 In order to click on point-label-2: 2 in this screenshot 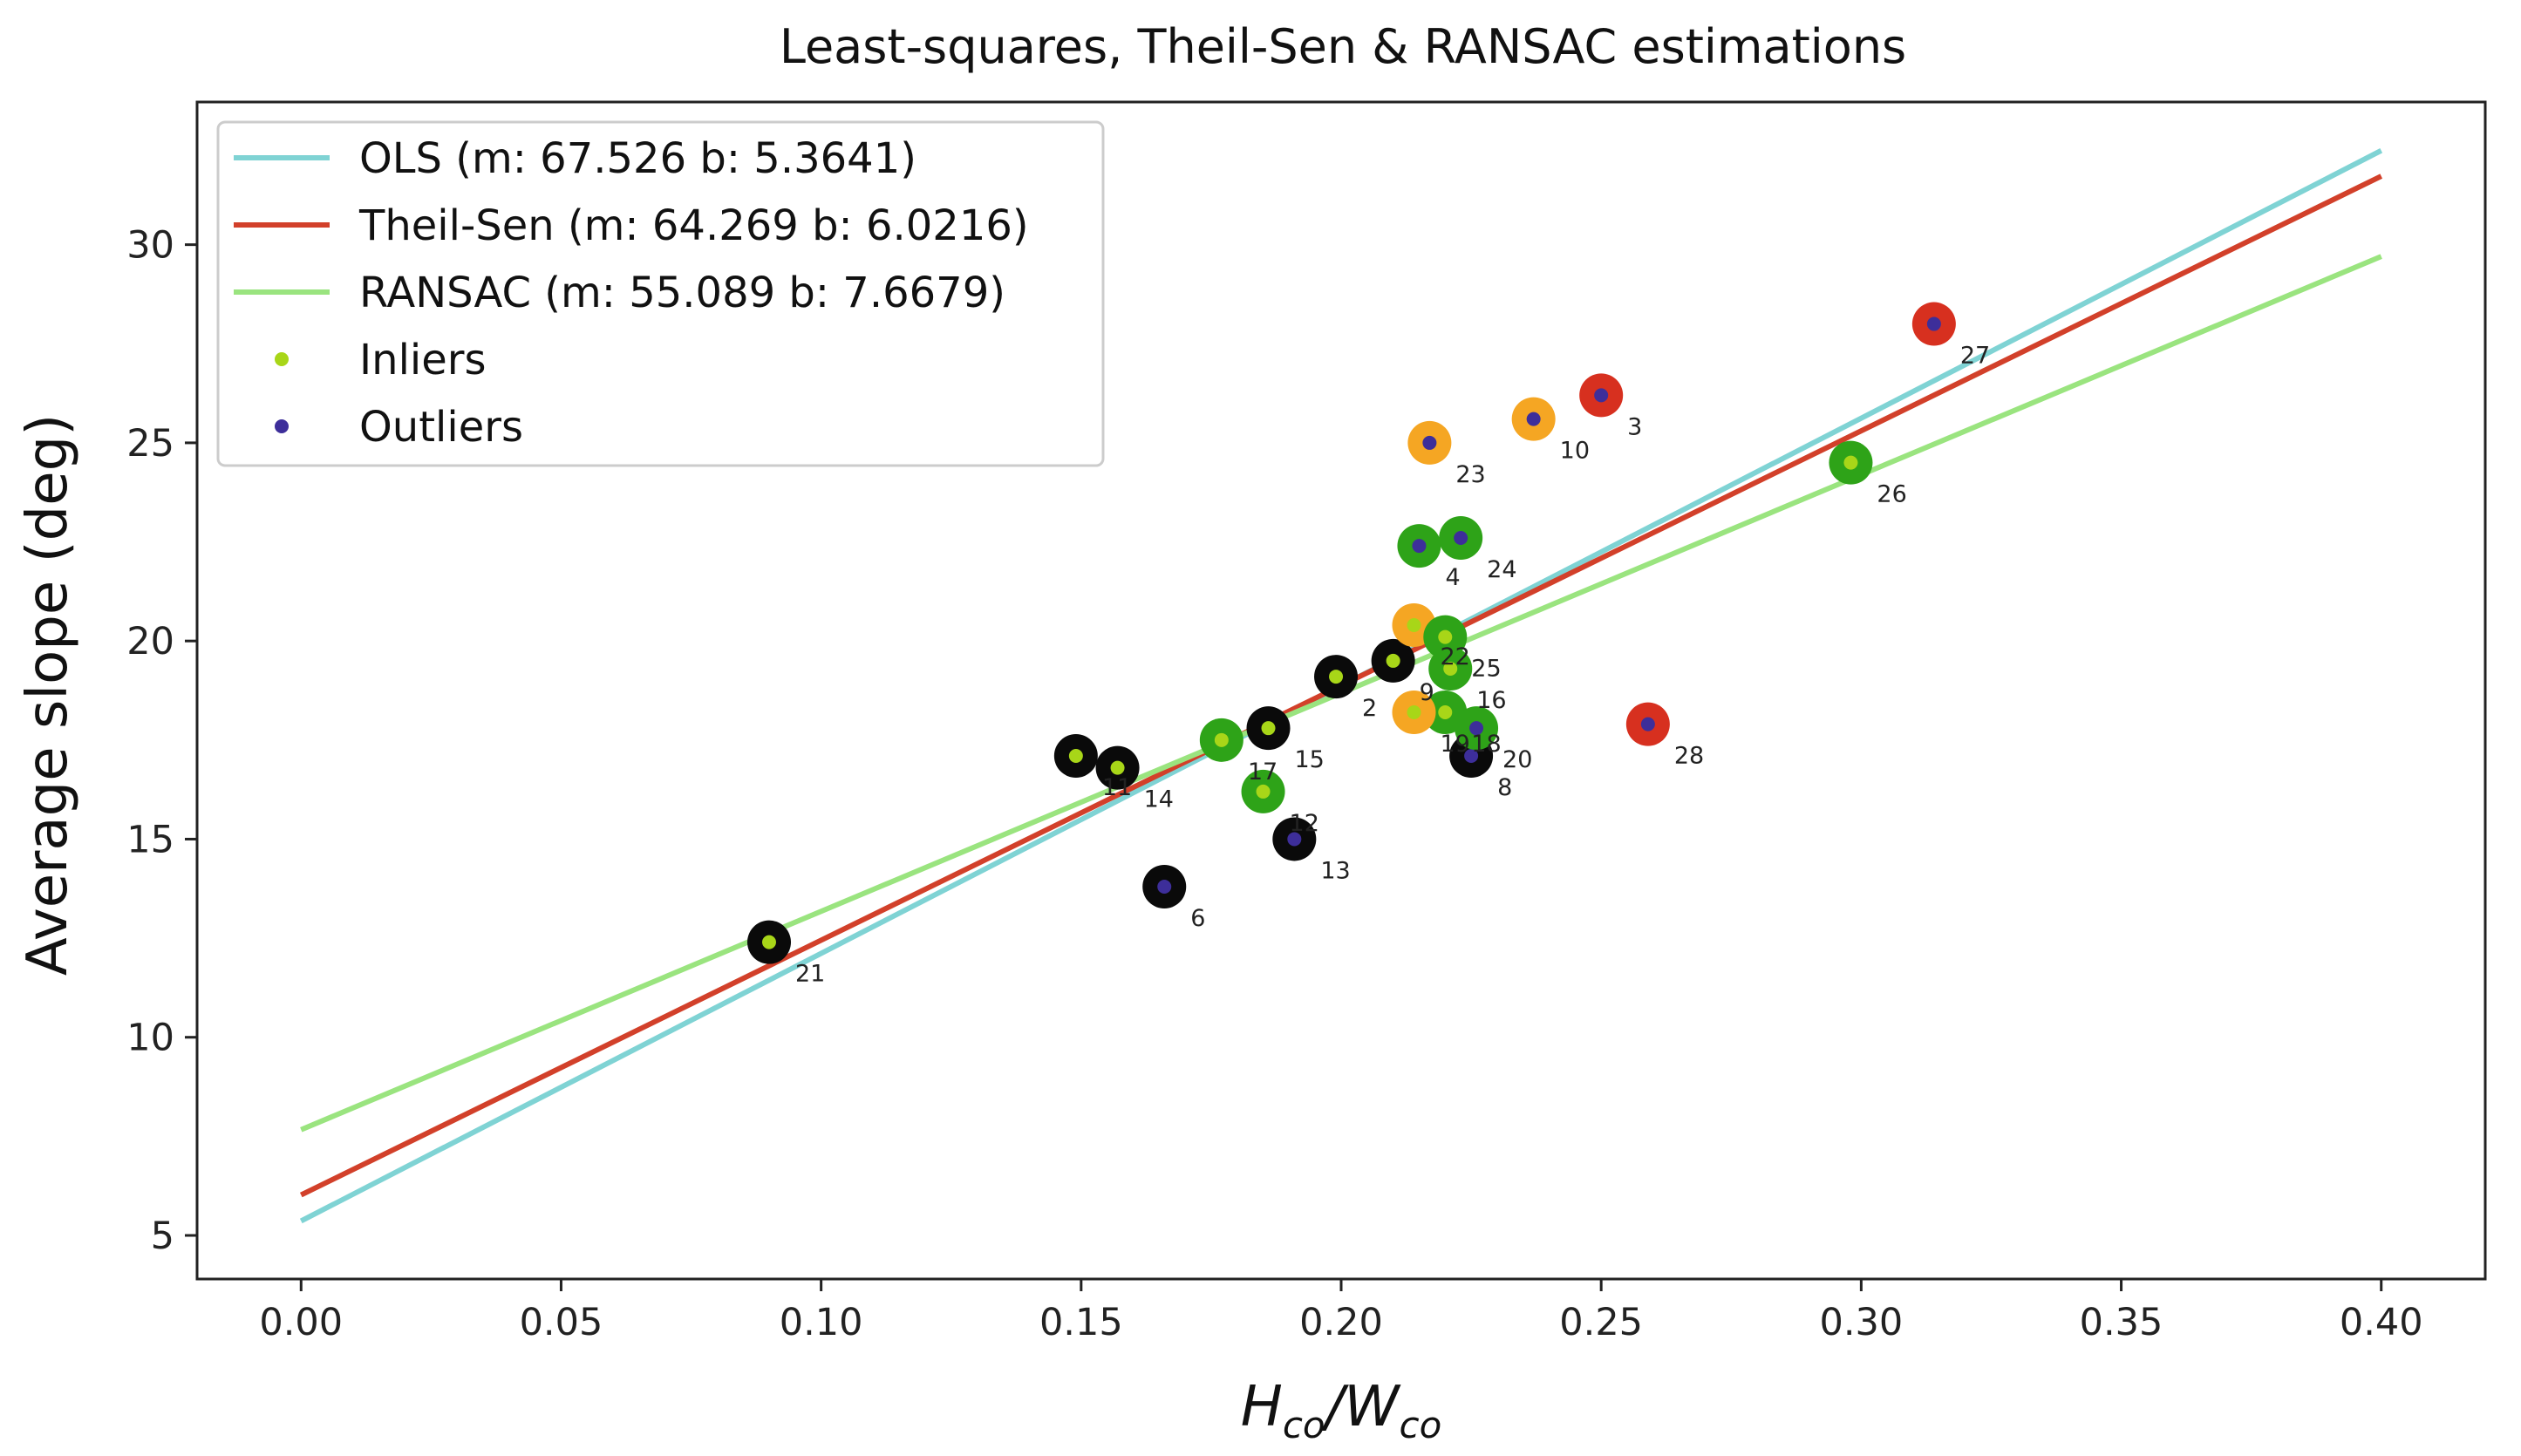, I will do `click(1370, 708)`.